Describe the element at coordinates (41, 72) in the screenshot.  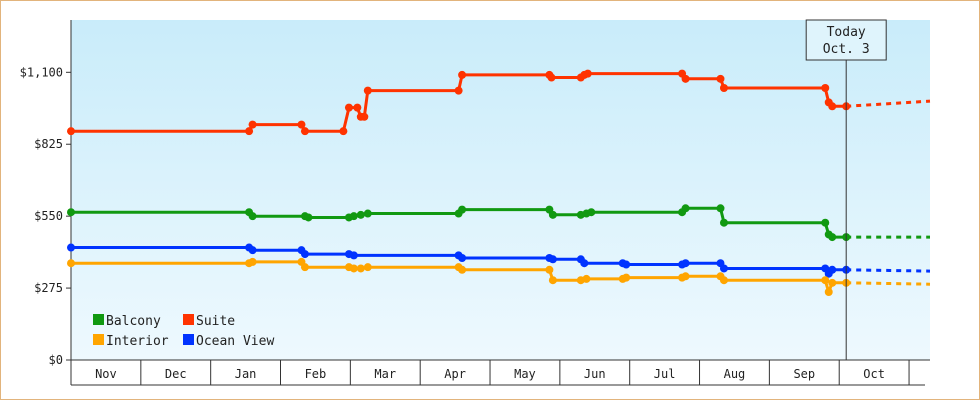
I see `y-tick-label: $1,100` at that location.